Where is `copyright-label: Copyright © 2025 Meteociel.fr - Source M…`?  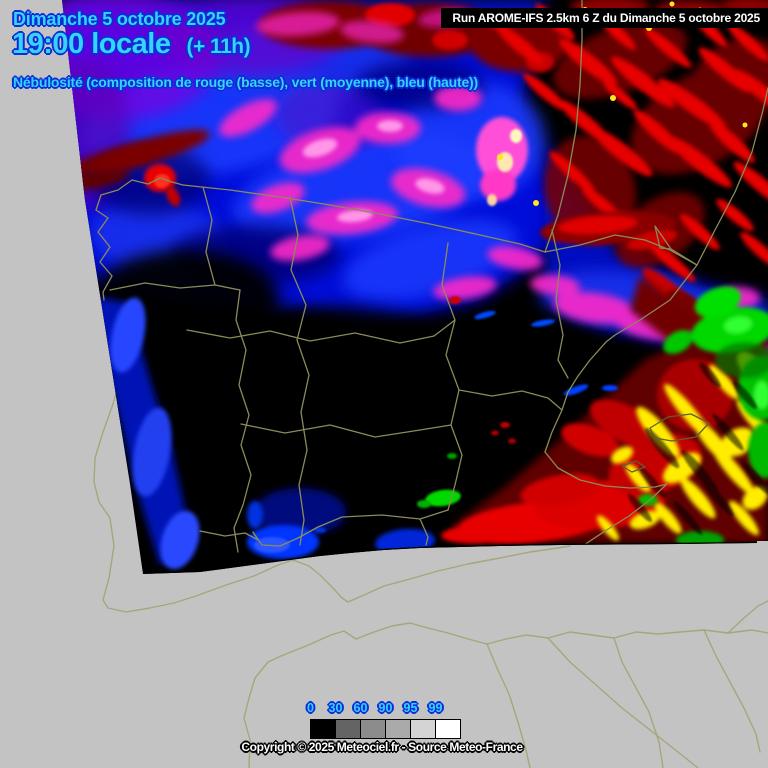 copyright-label: Copyright © 2025 Meteociel.fr - Source M… is located at coordinates (382, 747).